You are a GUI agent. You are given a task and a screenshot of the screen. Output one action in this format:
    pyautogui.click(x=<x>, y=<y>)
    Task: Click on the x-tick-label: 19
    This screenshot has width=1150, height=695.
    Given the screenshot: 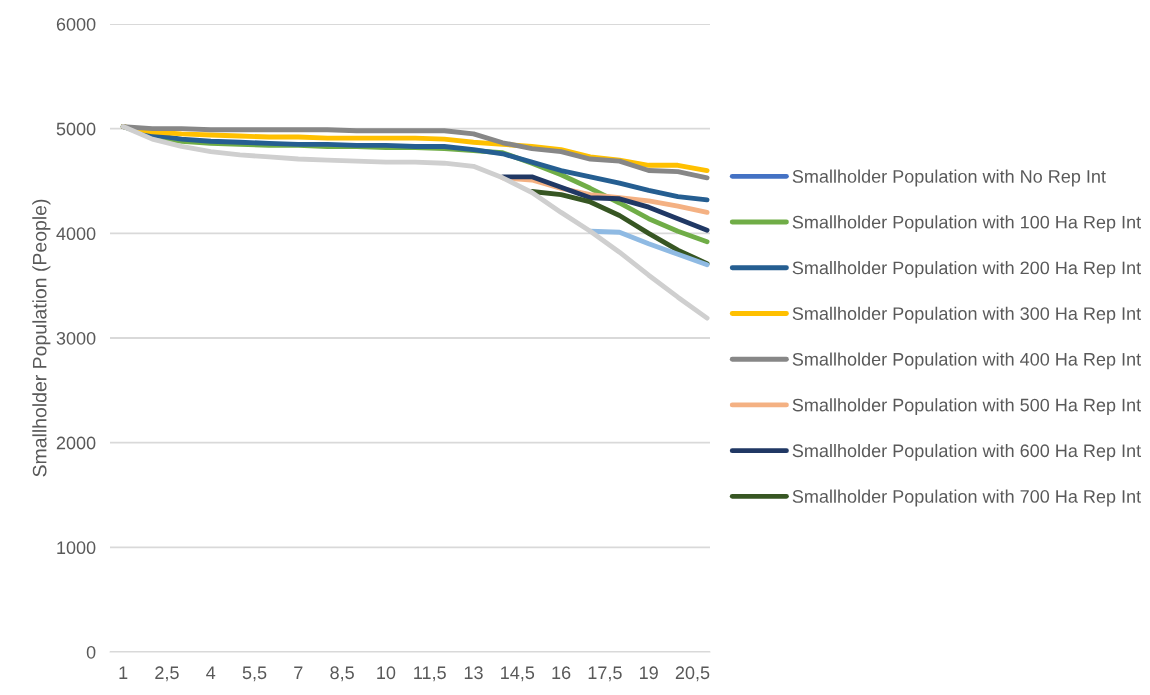 What is the action you would take?
    pyautogui.click(x=649, y=673)
    